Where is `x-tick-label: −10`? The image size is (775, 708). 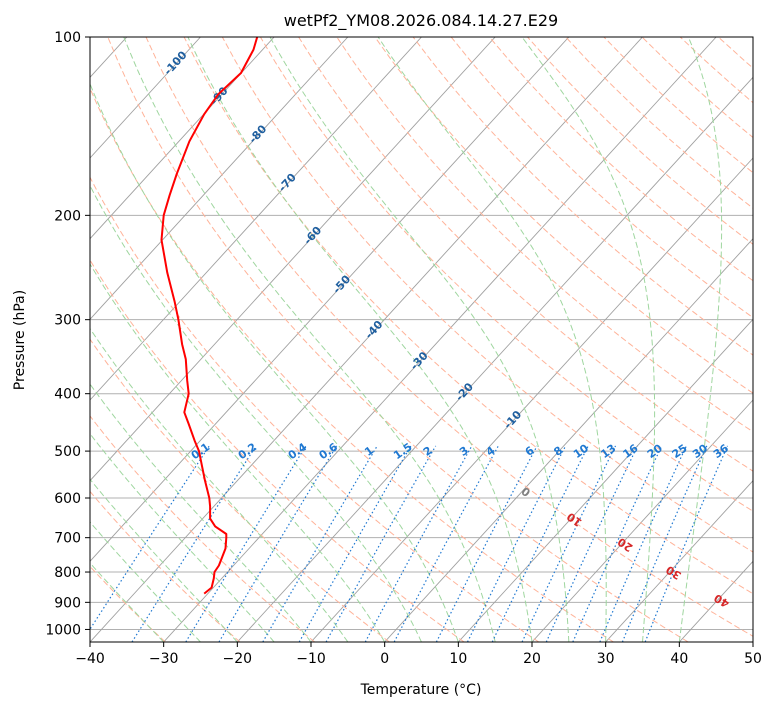 x-tick-label: −10 is located at coordinates (311, 659).